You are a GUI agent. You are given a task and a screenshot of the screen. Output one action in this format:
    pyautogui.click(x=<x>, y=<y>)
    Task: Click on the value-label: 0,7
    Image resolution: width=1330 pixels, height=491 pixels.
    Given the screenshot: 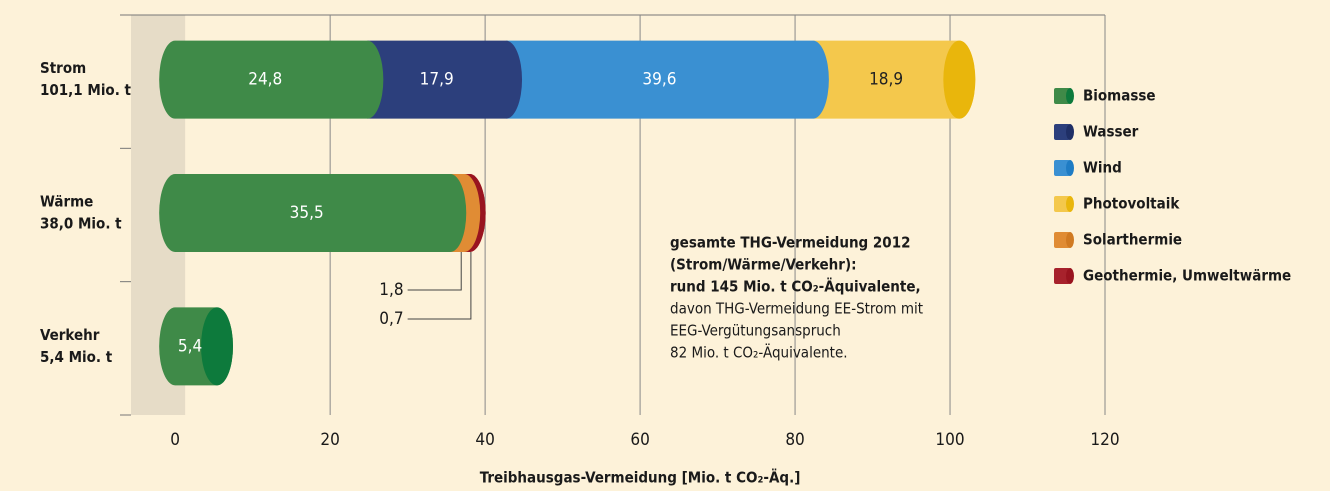 What is the action you would take?
    pyautogui.click(x=391, y=319)
    